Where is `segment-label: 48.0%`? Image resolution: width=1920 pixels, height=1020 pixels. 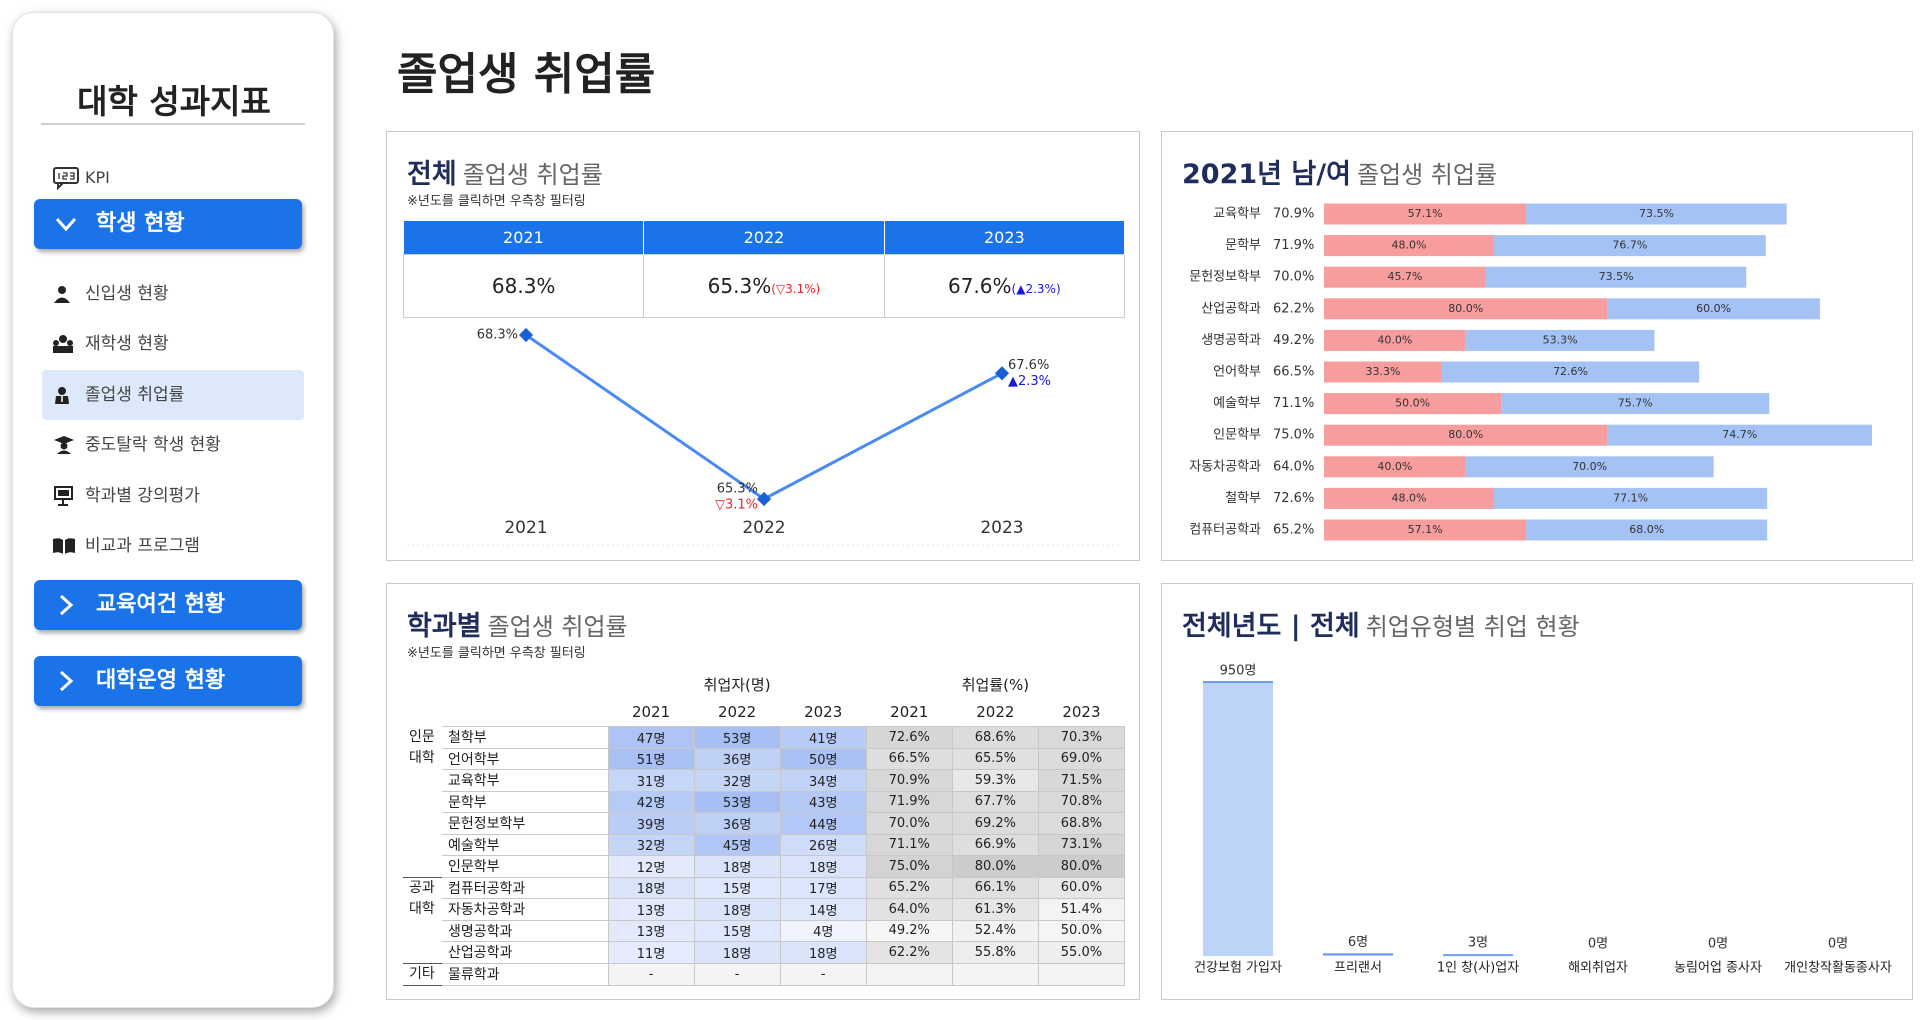 segment-label: 48.0% is located at coordinates (1409, 245).